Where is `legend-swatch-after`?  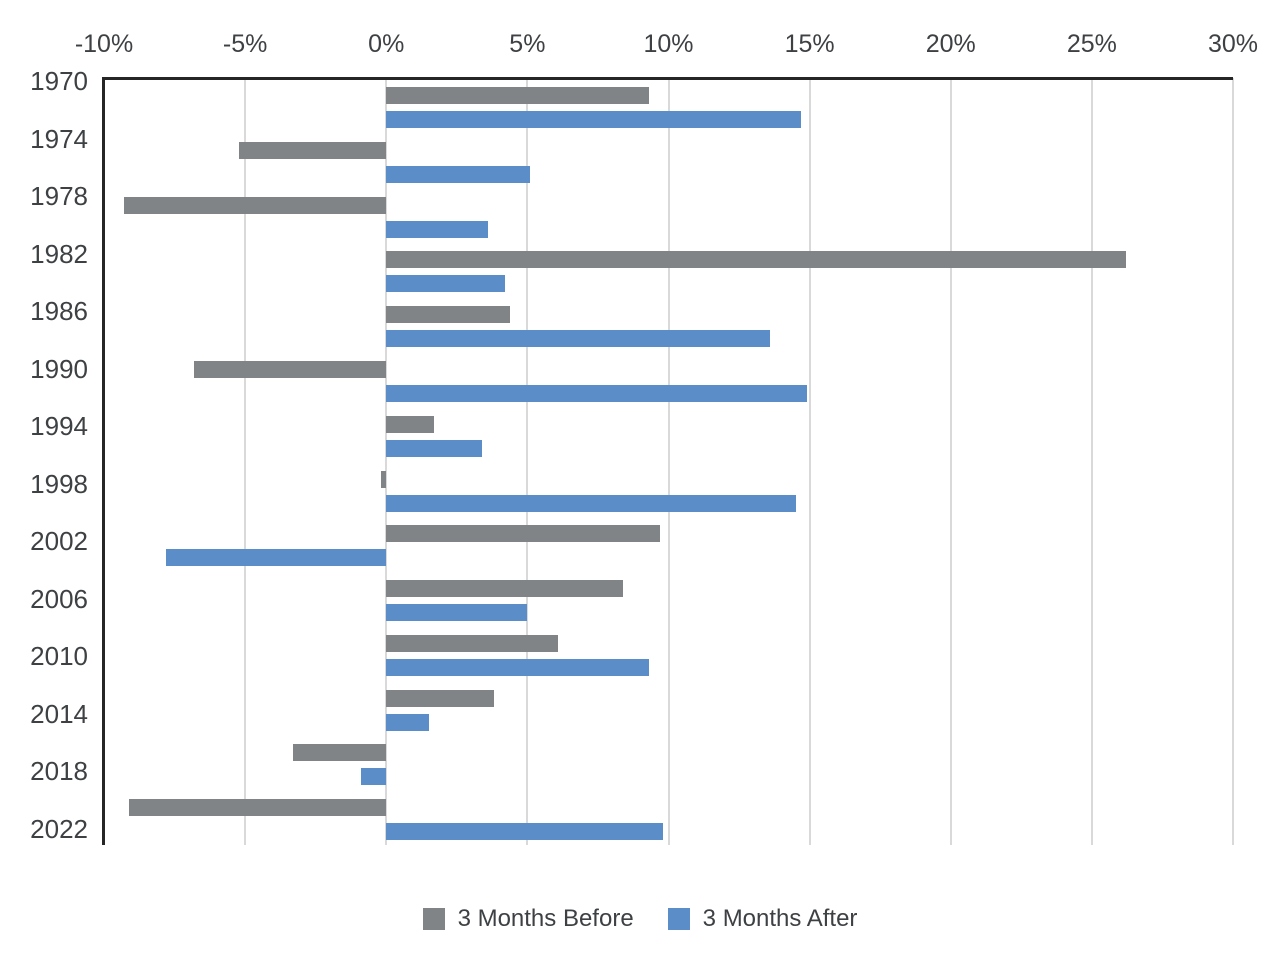
legend-swatch-after is located at coordinates (678, 919).